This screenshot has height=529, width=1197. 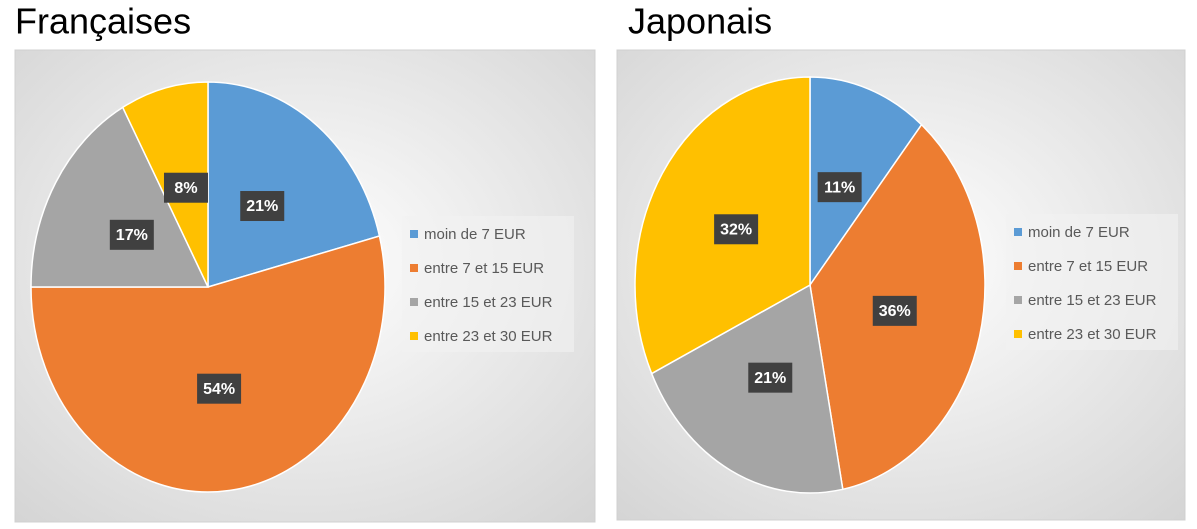 What do you see at coordinates (103, 21) in the screenshot?
I see `chart-title: Françaises` at bounding box center [103, 21].